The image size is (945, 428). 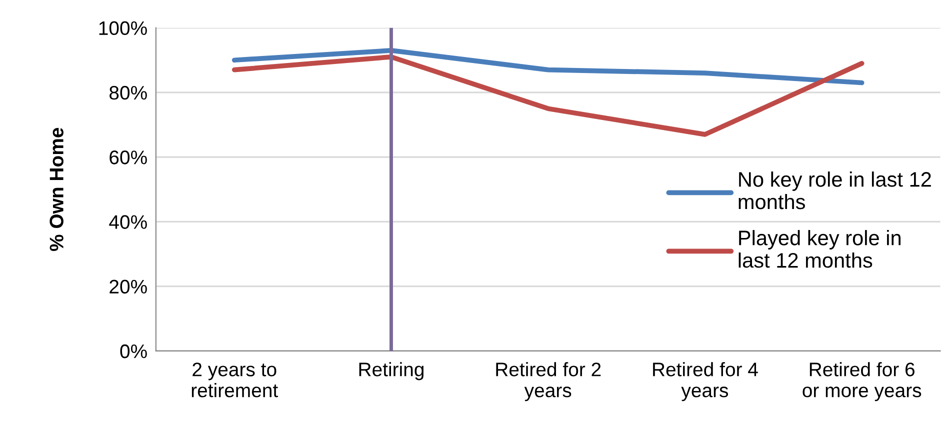 What do you see at coordinates (128, 287) in the screenshot?
I see `y-tick-label: 20%` at bounding box center [128, 287].